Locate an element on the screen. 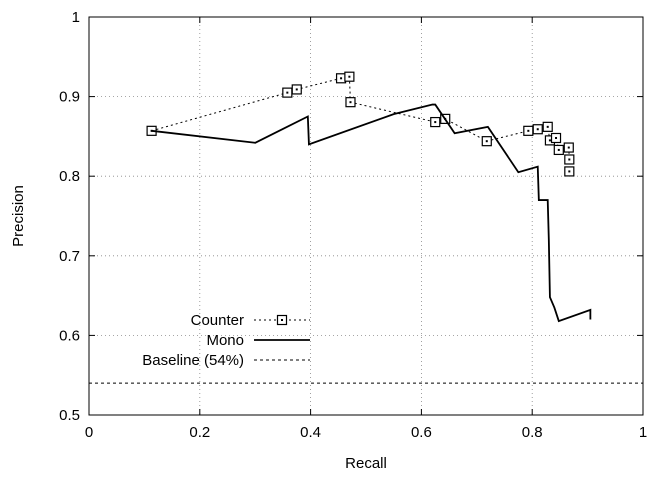 The image size is (649, 477). legend-label: Mono is located at coordinates (225, 340).